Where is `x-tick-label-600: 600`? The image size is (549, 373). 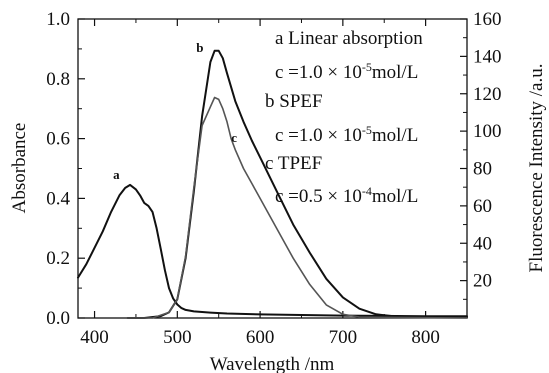 x-tick-label-600: 600 is located at coordinates (260, 337).